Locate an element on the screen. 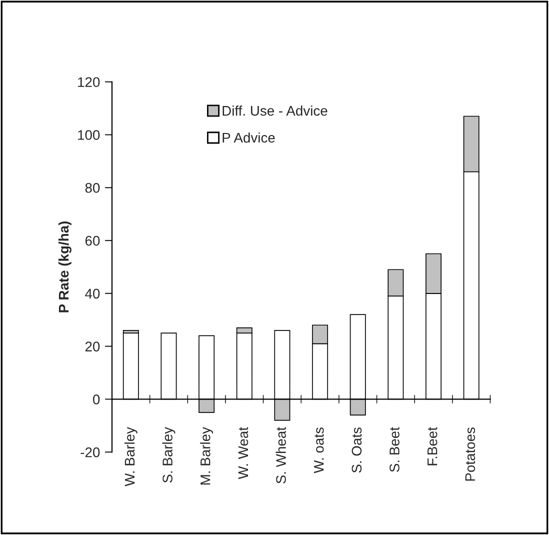 Image resolution: width=549 pixels, height=535 pixels. x-tick-label: M. Barley is located at coordinates (207, 455).